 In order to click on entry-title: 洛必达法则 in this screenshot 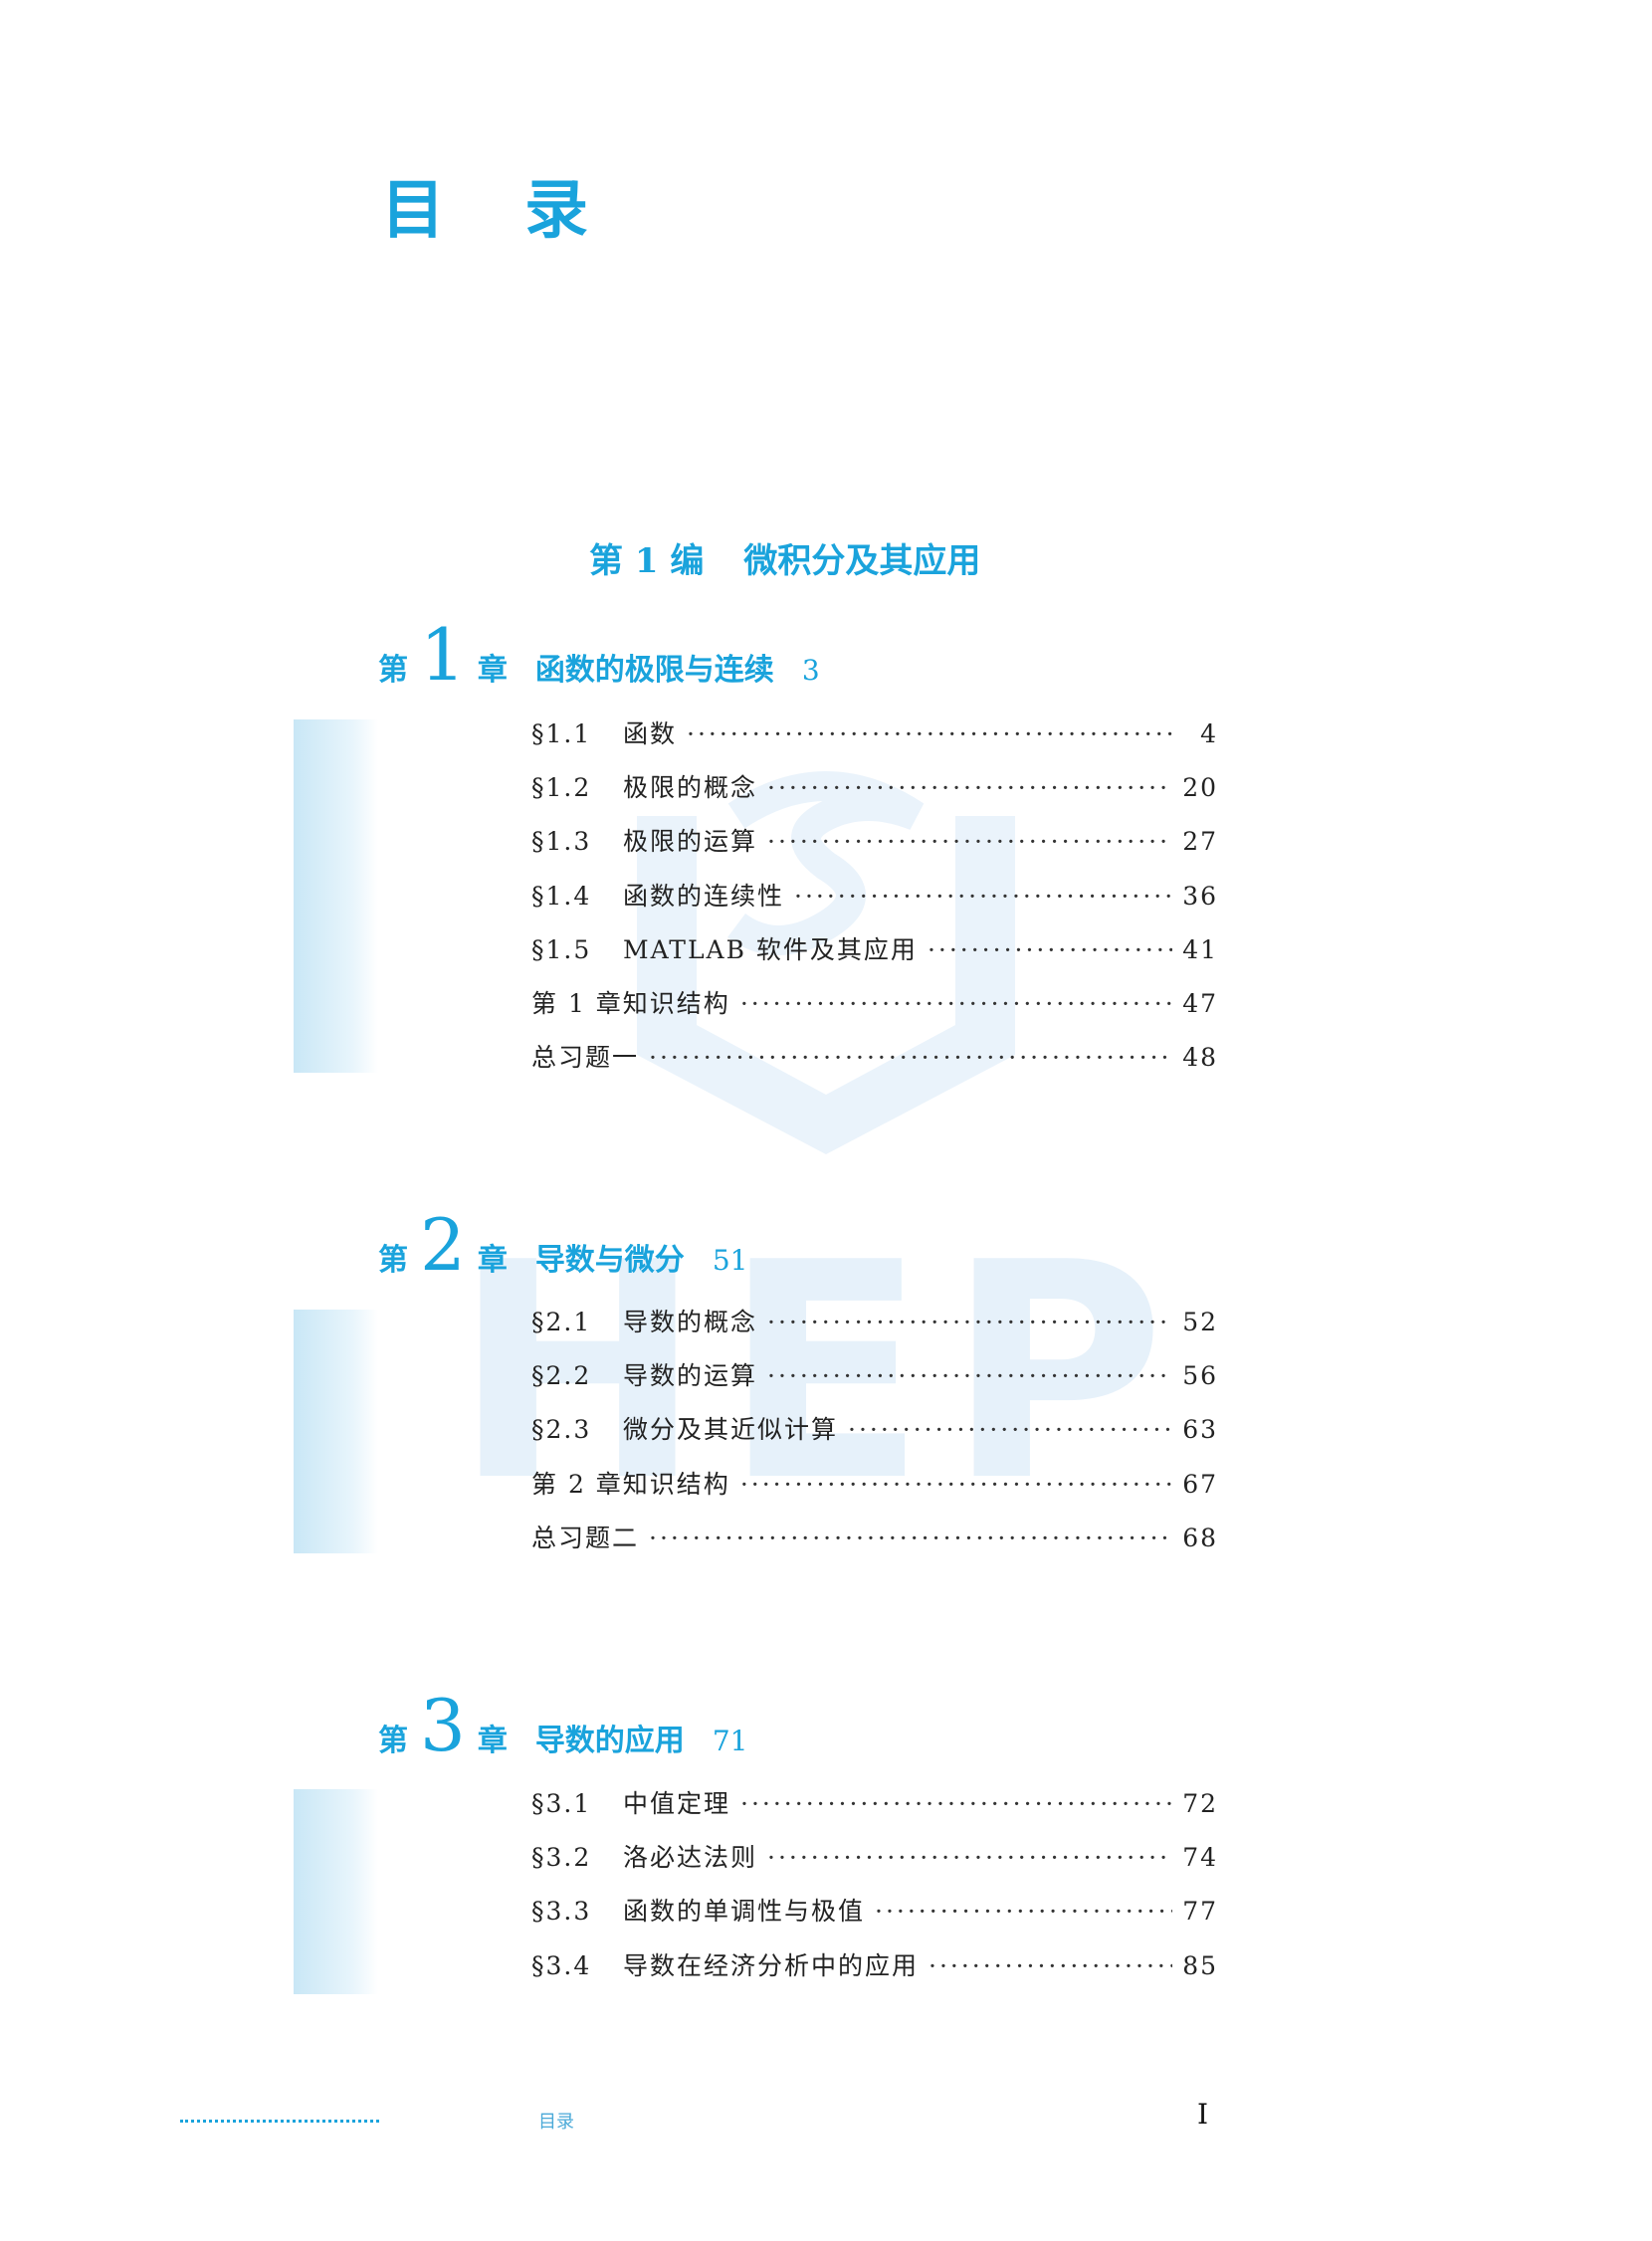, I will do `click(690, 1858)`.